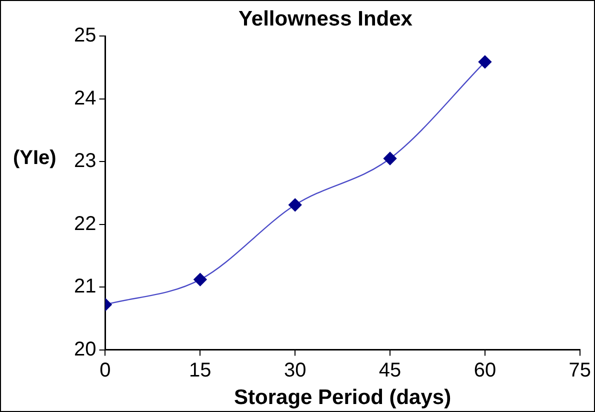 The height and width of the screenshot is (412, 595). Describe the element at coordinates (295, 370) in the screenshot. I see `x-tick-label: 30` at that location.